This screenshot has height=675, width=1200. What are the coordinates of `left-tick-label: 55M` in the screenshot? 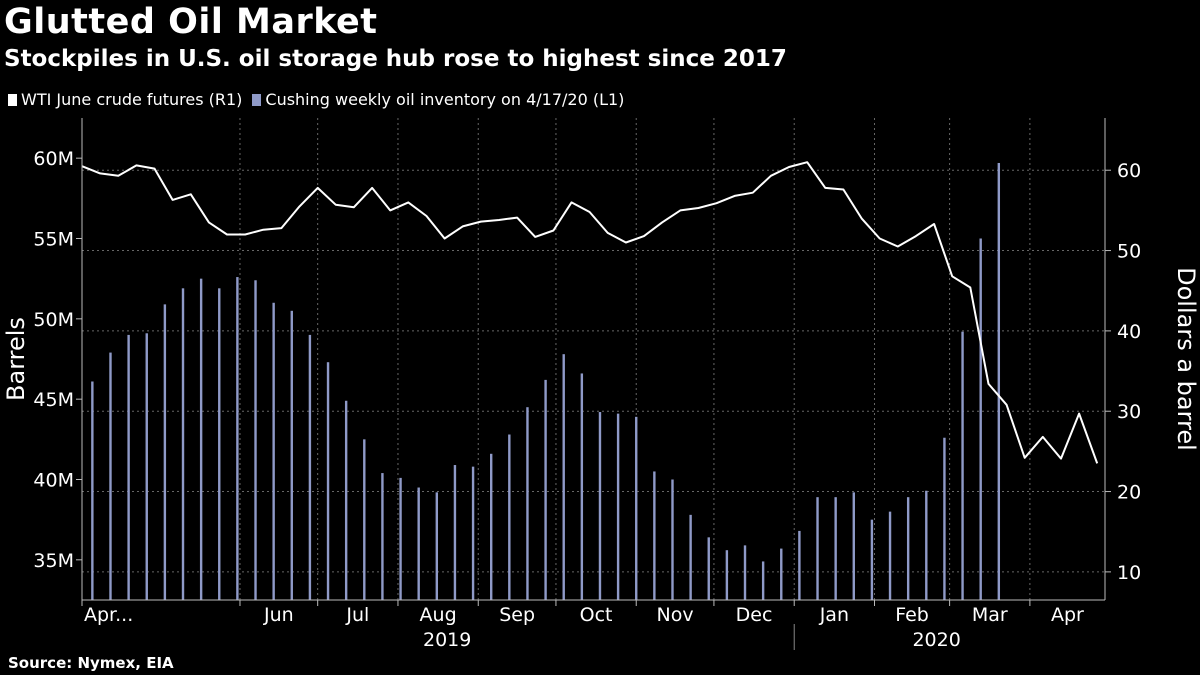 It's located at (53, 240).